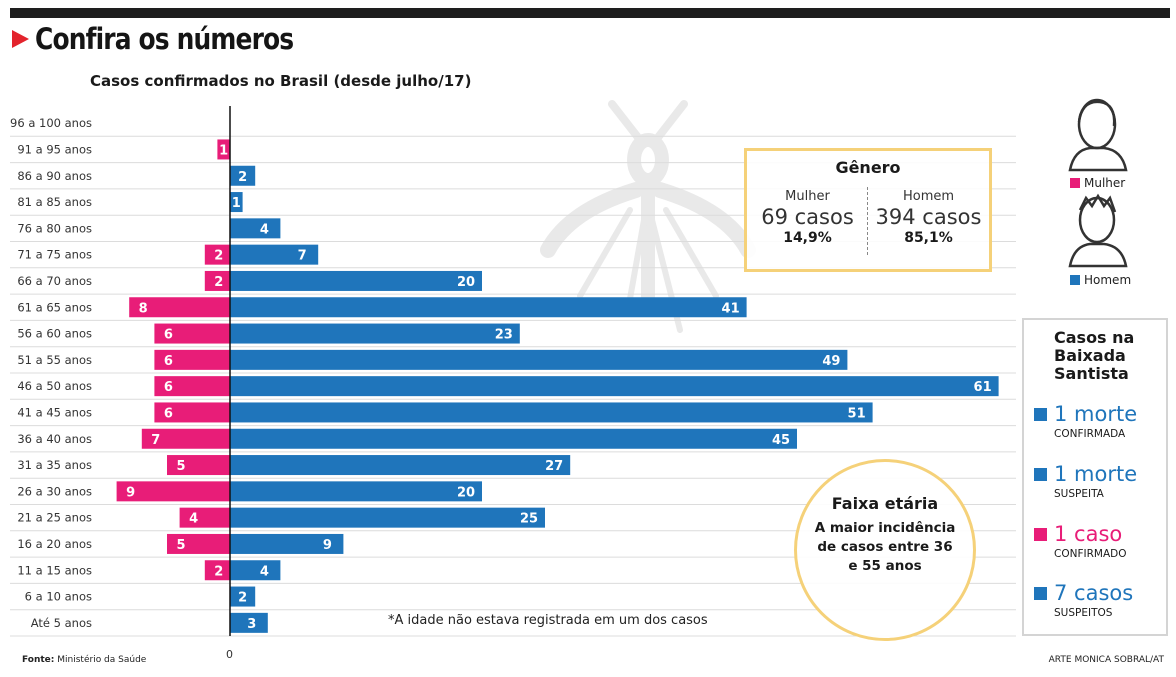 The image size is (1176, 677). Describe the element at coordinates (807, 196) in the screenshot. I see `gender-women-label: Mulher` at that location.